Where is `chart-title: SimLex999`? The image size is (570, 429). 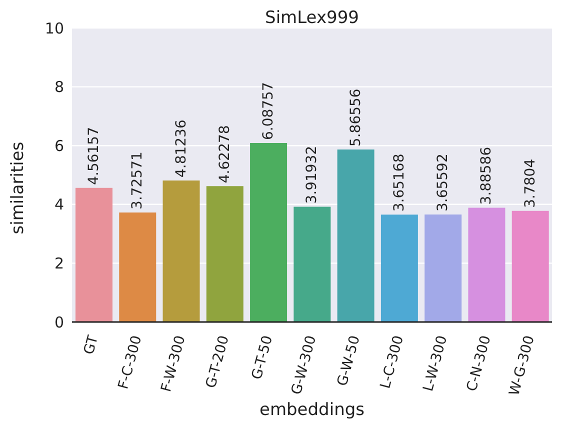
chart-title: SimLex999 is located at coordinates (312, 18).